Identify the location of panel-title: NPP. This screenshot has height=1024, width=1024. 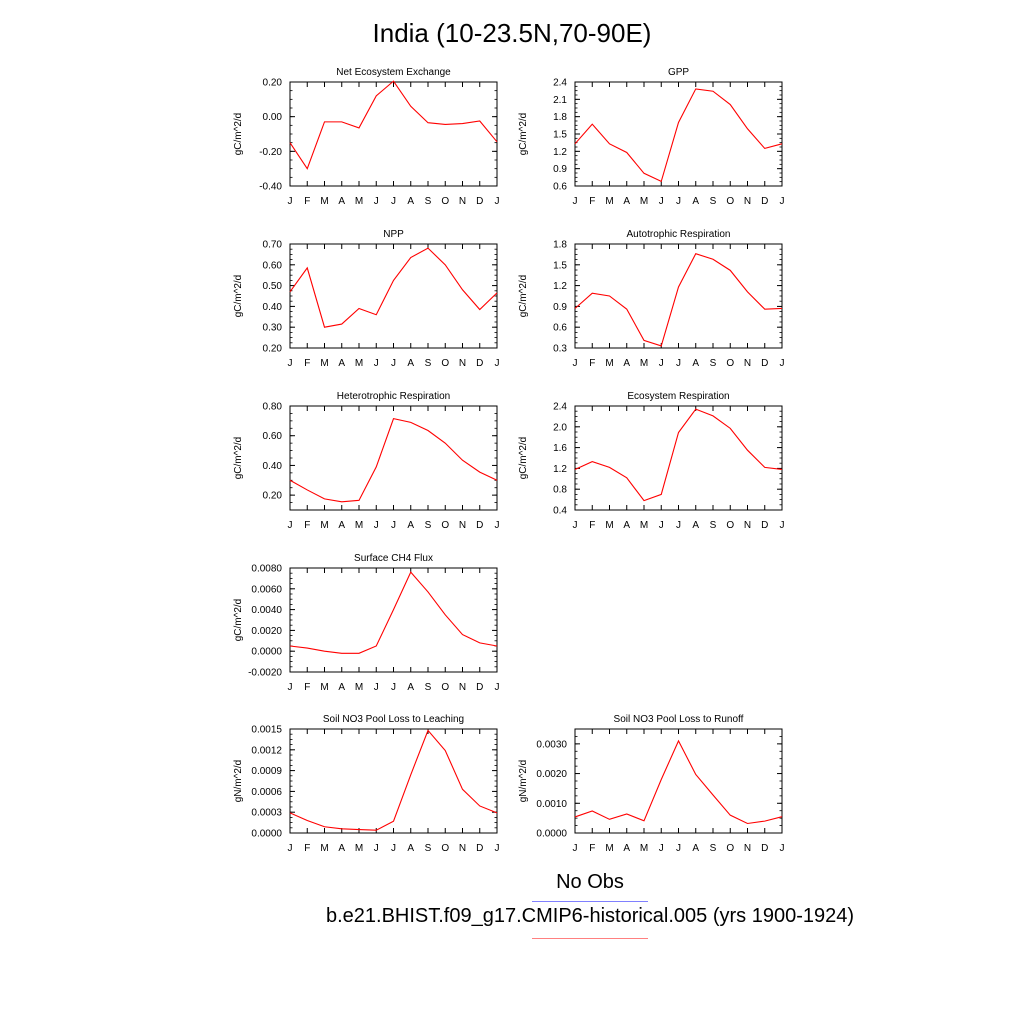
(393, 234).